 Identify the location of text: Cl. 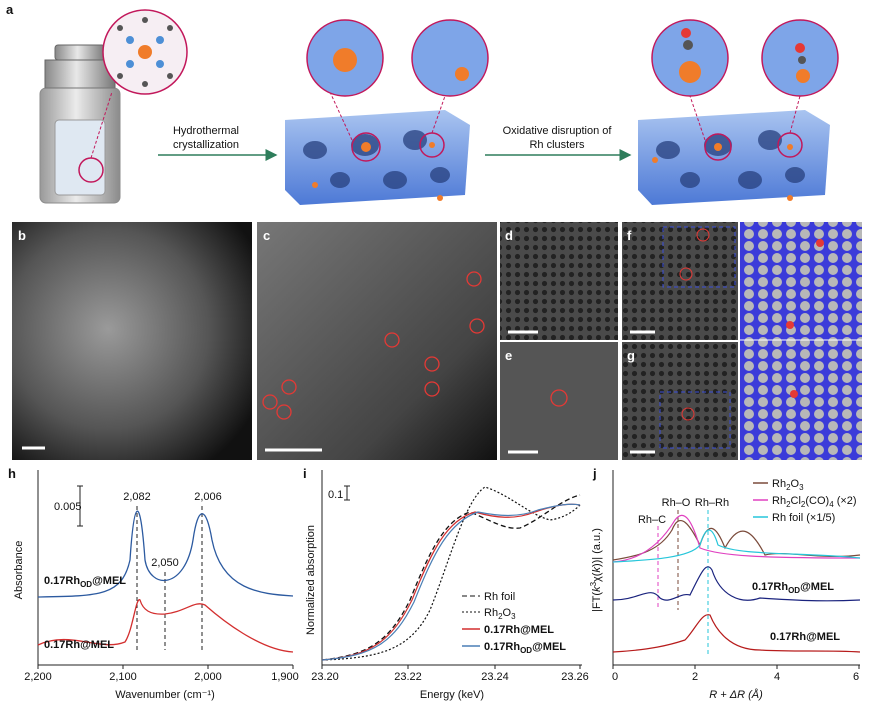
(796, 501).